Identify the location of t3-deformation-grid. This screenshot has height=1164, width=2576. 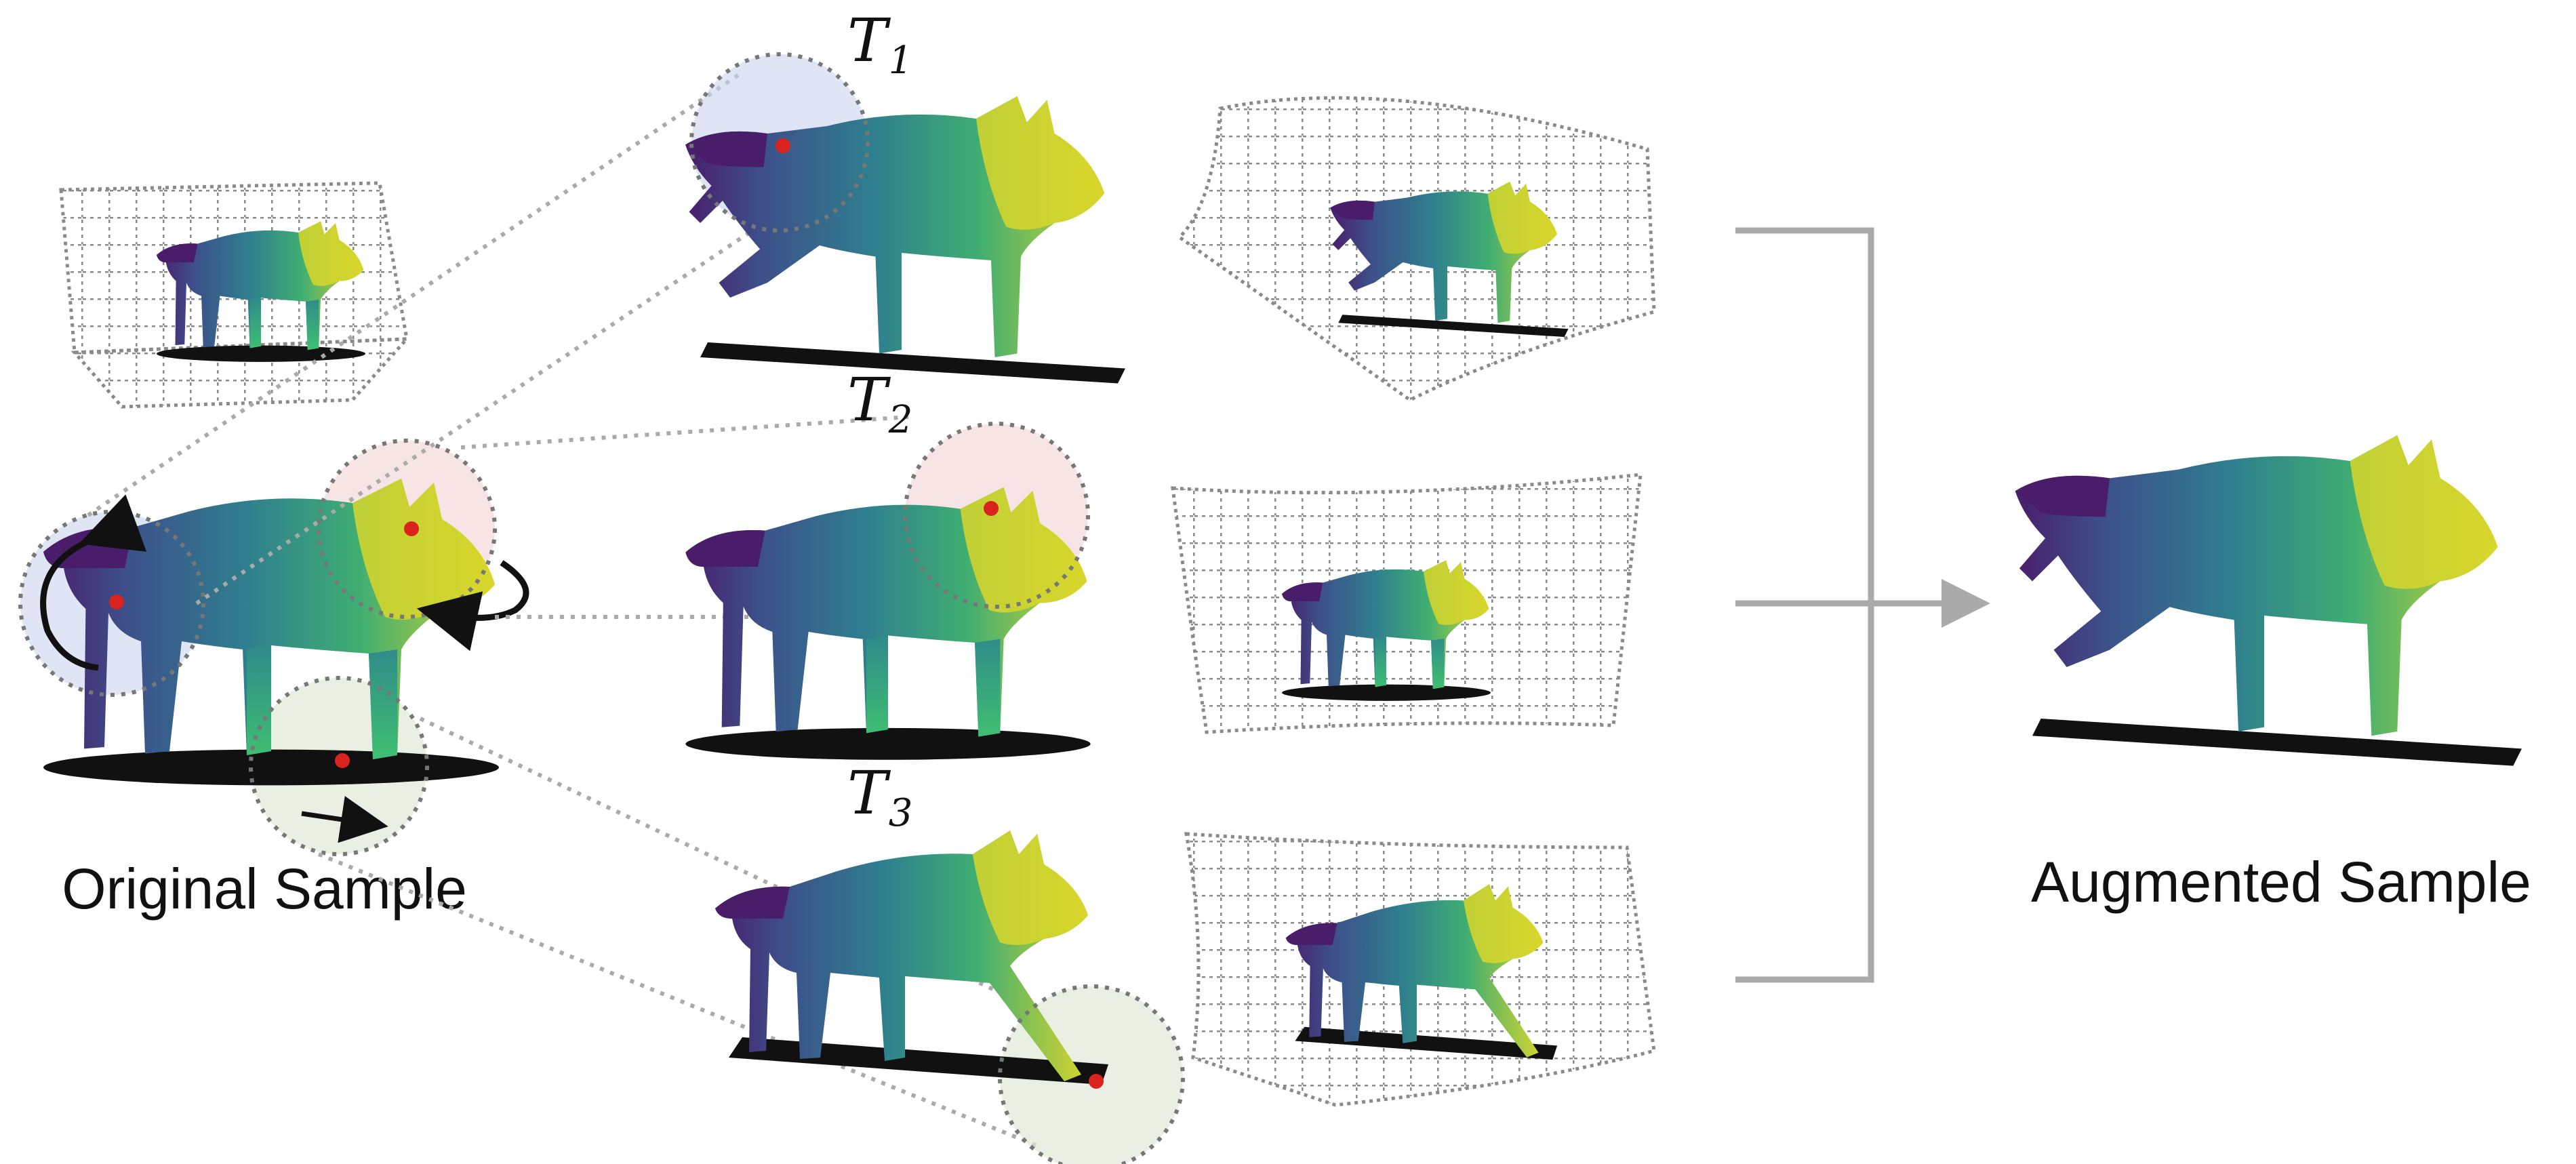
(1420, 970).